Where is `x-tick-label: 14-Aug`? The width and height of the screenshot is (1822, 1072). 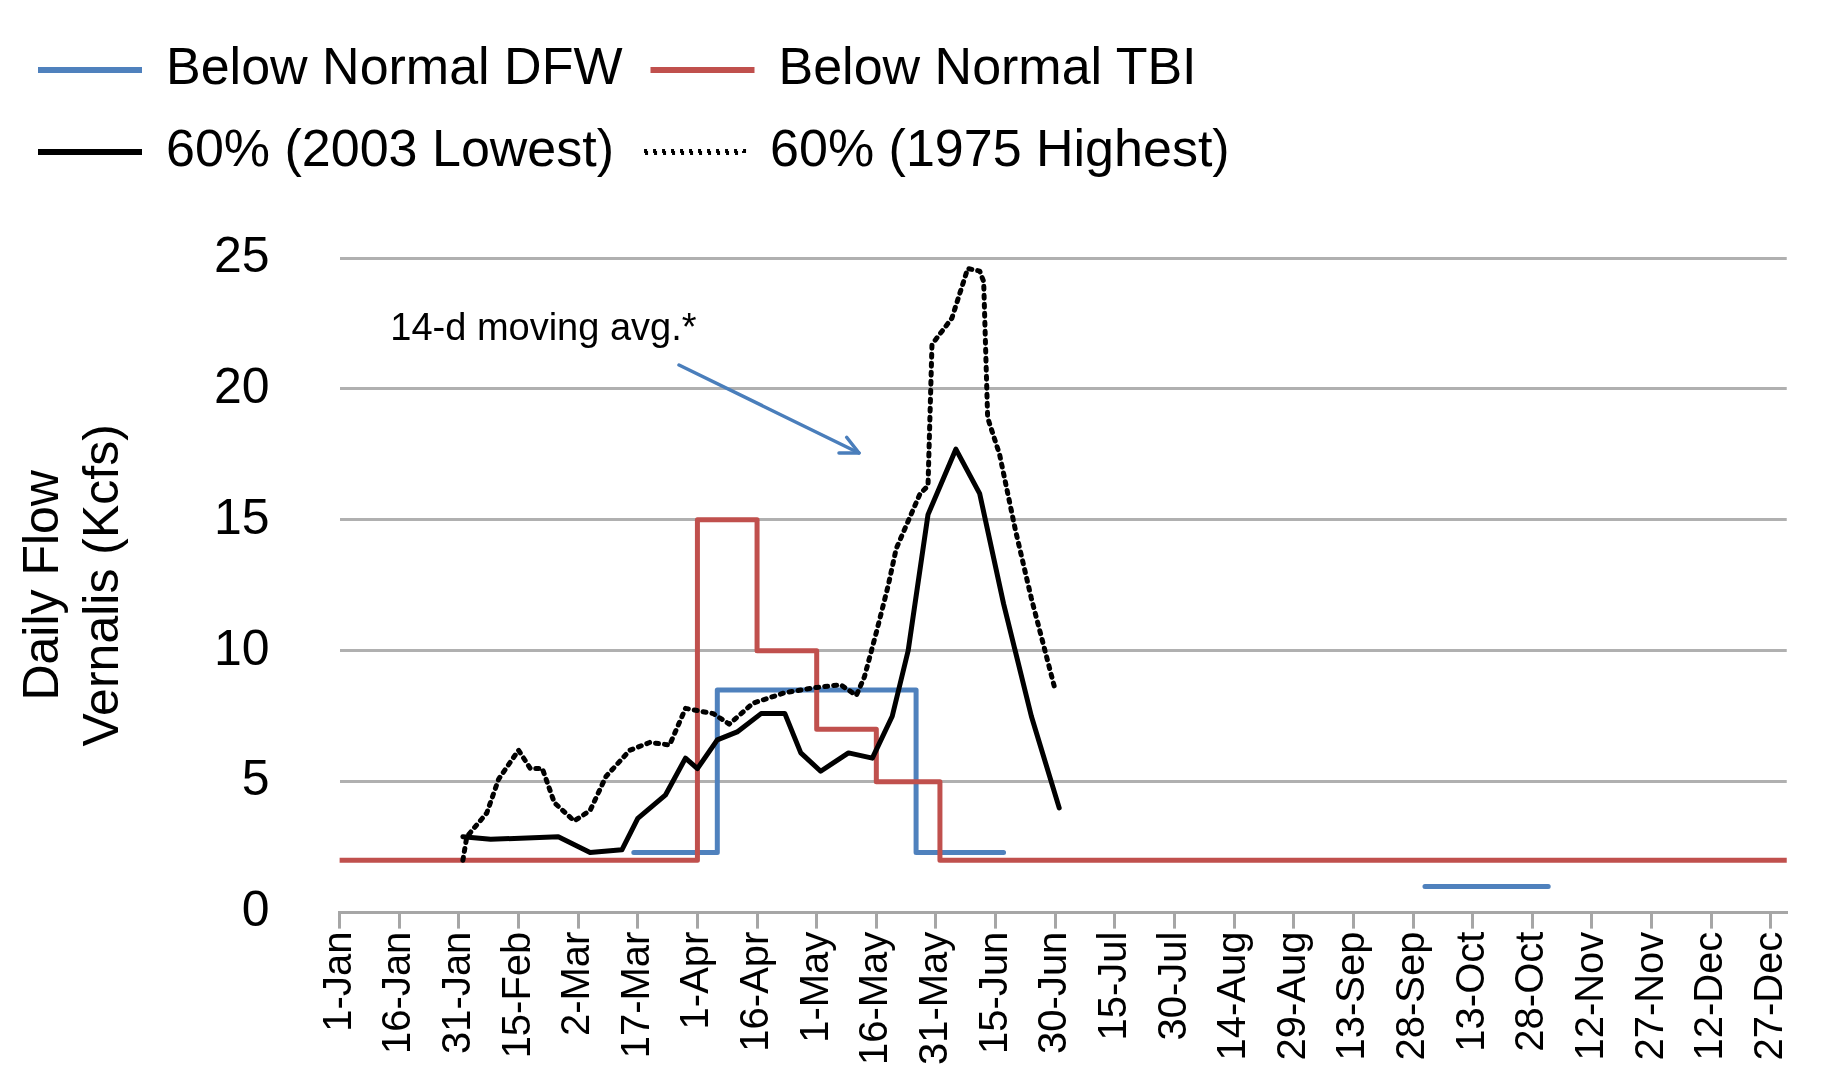
x-tick-label: 14-Aug is located at coordinates (1231, 996).